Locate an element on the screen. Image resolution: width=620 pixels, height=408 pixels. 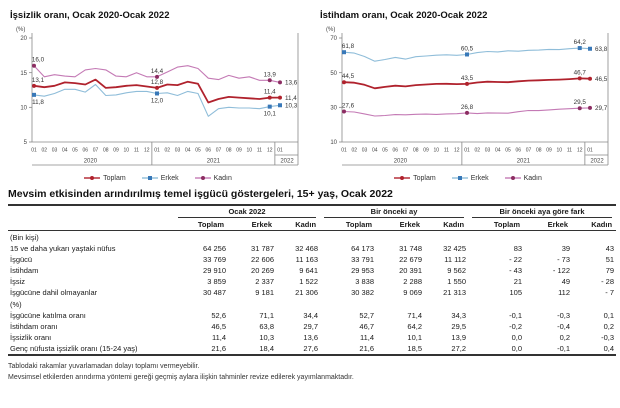
cell-value: 32 425 is located at coordinates (455, 248).